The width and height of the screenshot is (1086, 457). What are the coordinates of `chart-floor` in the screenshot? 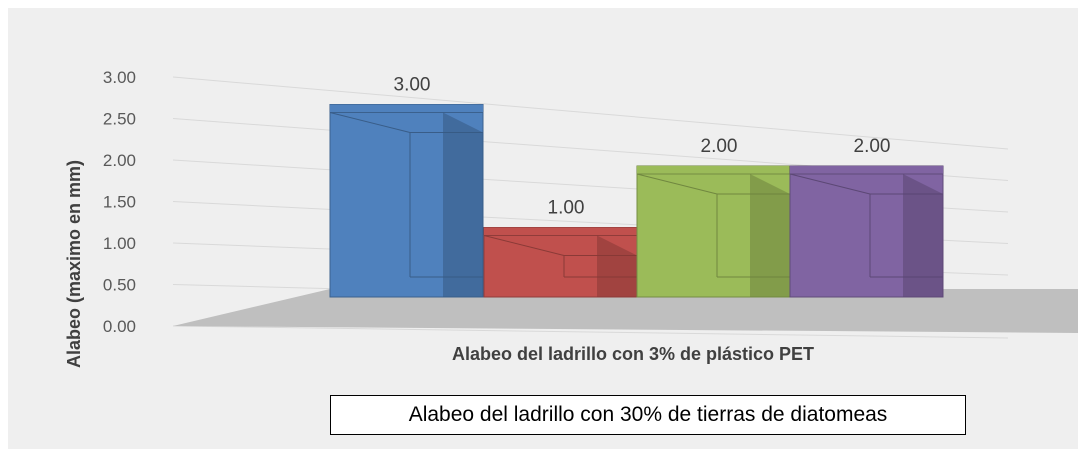 It's located at (625, 311).